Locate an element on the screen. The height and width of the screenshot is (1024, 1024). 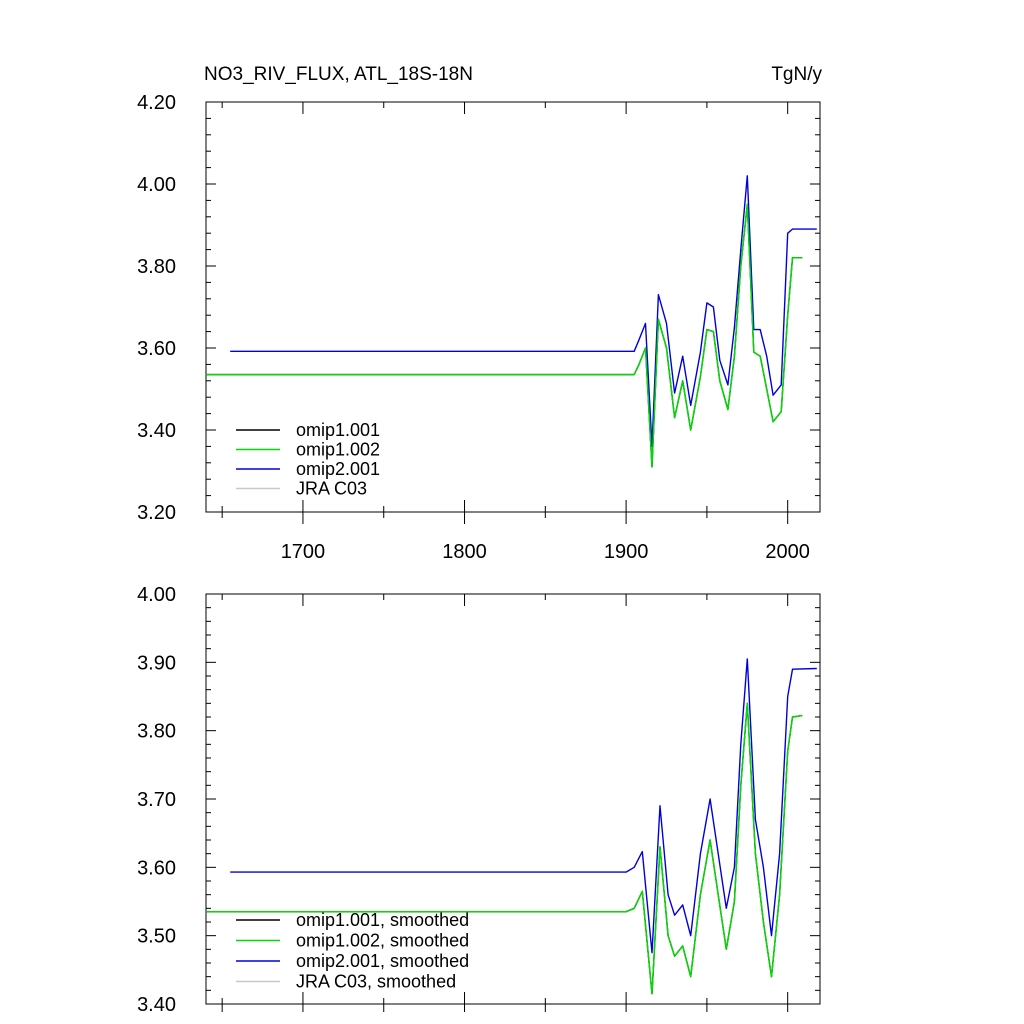
legend-label: omip2.001, smoothed is located at coordinates (382, 961).